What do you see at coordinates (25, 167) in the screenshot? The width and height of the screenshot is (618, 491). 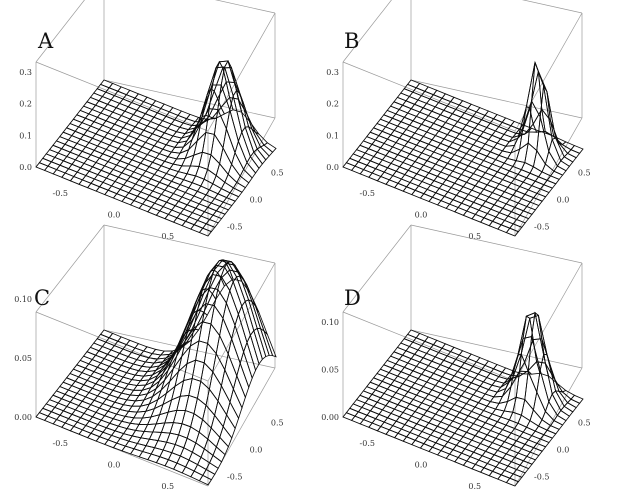 I see `z-tick-label: 0.0` at bounding box center [25, 167].